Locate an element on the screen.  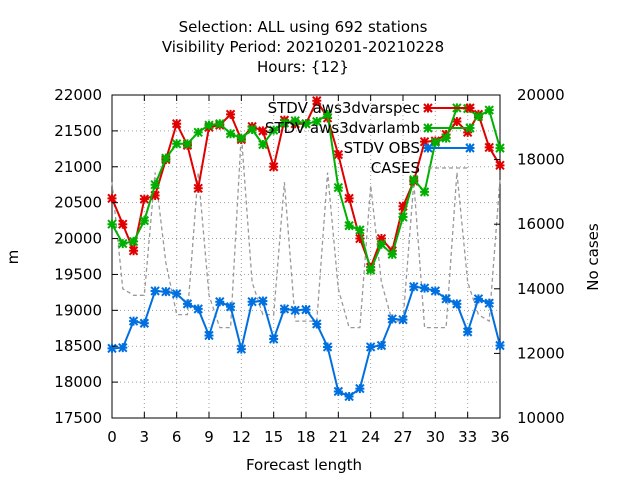
title-line-3: Hours: {12} is located at coordinates (303, 67).